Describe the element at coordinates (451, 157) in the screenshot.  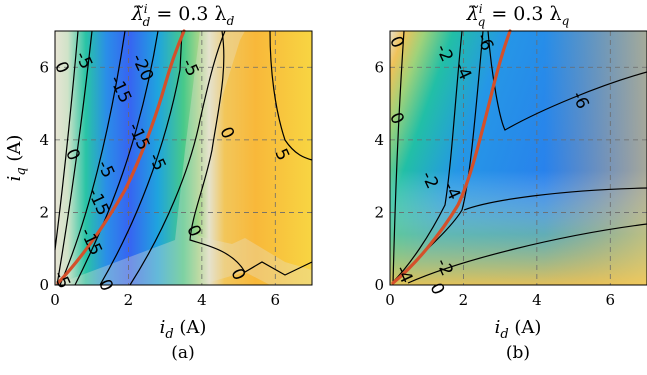
I see `trajectory-b` at that location.